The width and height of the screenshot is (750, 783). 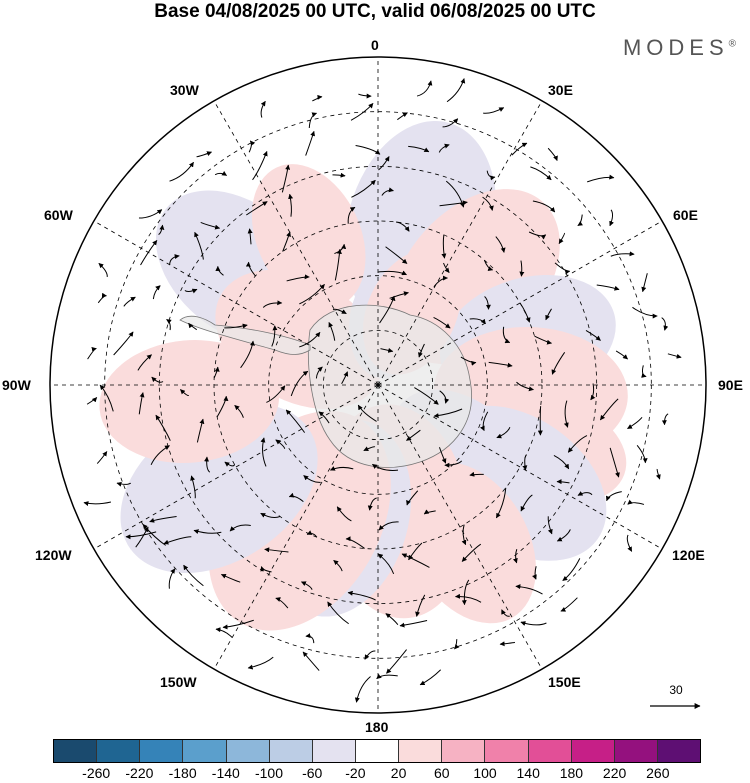 I want to click on colorbar-tick-label: -260, so click(x=96, y=773).